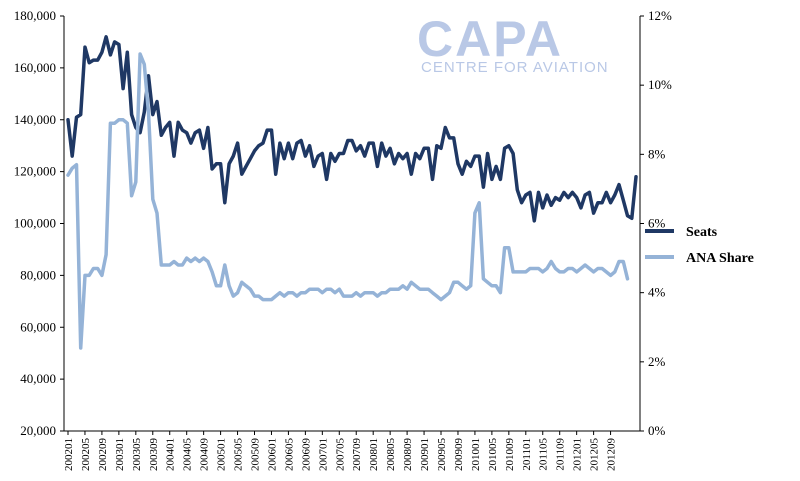 This screenshot has width=800, height=481. What do you see at coordinates (289, 455) in the screenshot?
I see `x-tick-label: 200605` at bounding box center [289, 455].